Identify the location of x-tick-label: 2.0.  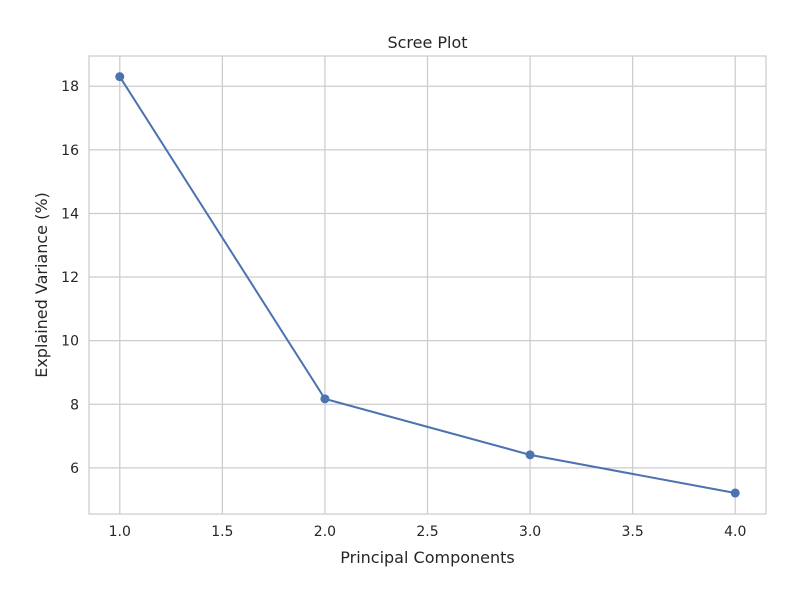
(325, 532).